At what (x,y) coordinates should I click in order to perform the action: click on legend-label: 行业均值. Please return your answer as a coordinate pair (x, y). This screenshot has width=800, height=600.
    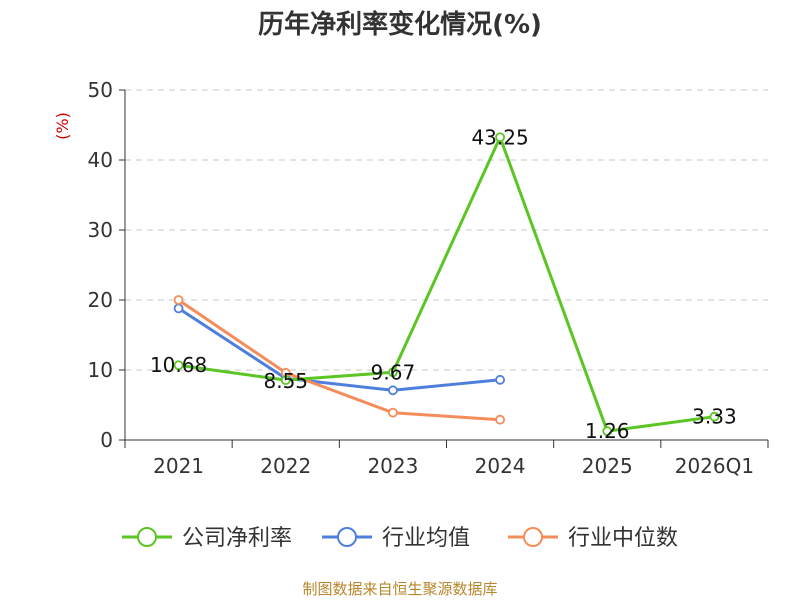
    Looking at the image, I should click on (426, 538).